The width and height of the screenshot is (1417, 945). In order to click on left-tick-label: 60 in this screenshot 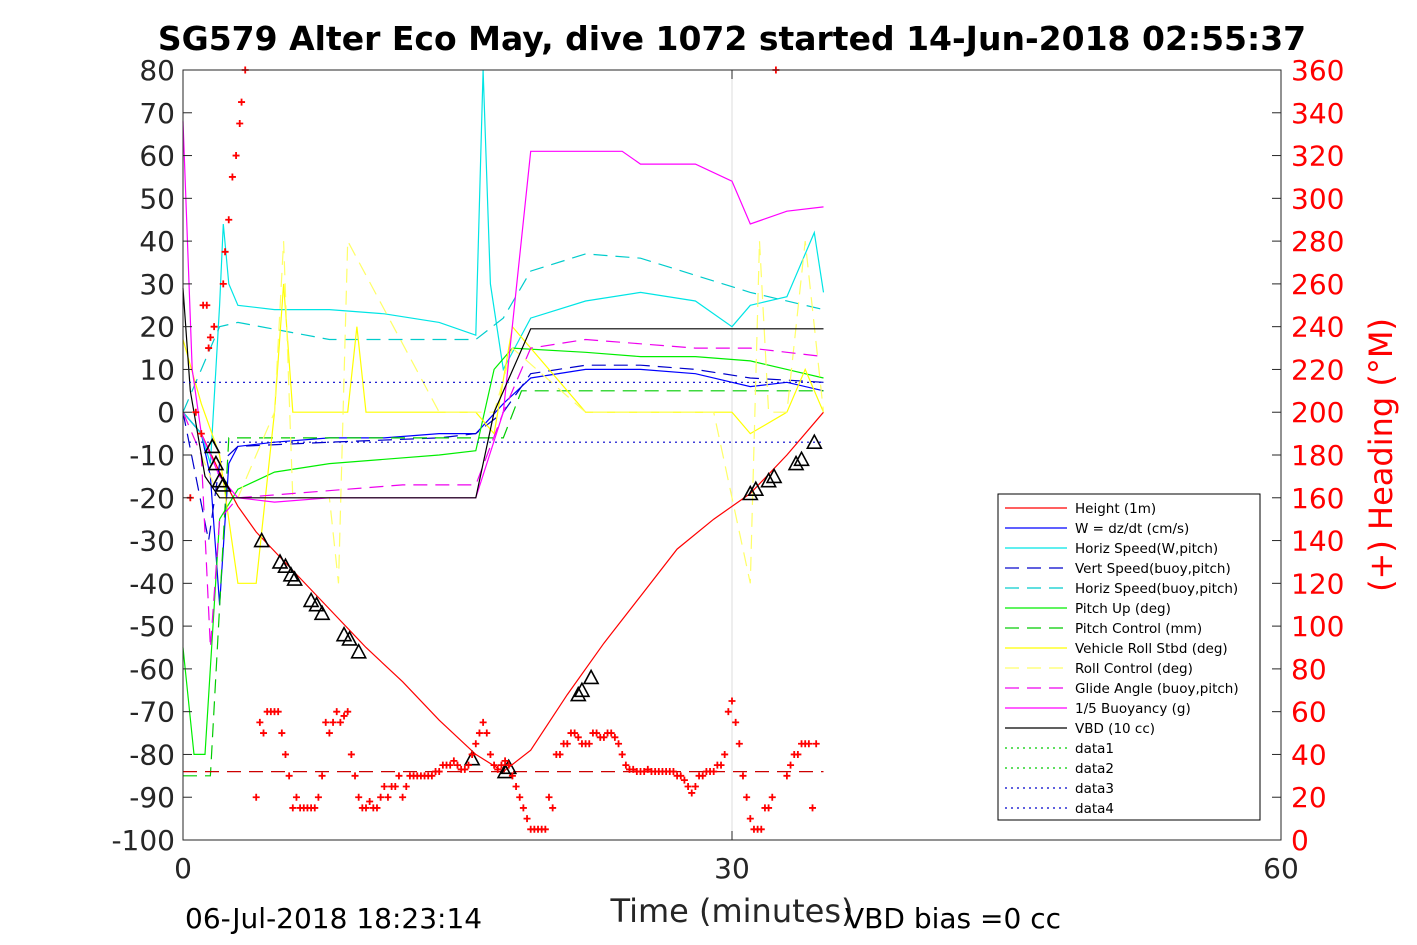, I will do `click(157, 156)`.